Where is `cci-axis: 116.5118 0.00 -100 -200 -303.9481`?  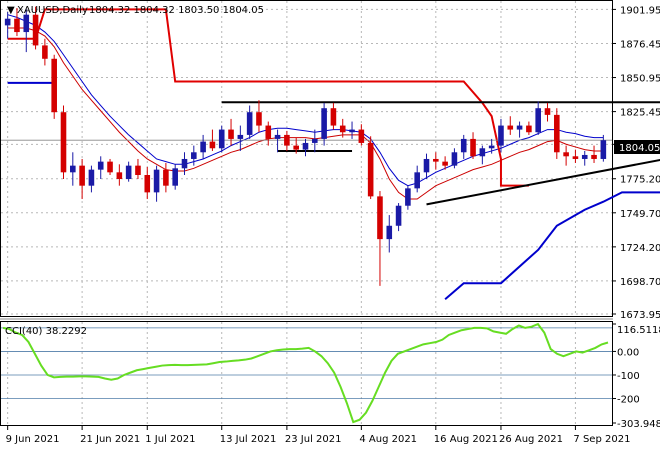 cci-axis: 116.5118 0.00 -100 -200 -303.9481 is located at coordinates (636, 376).